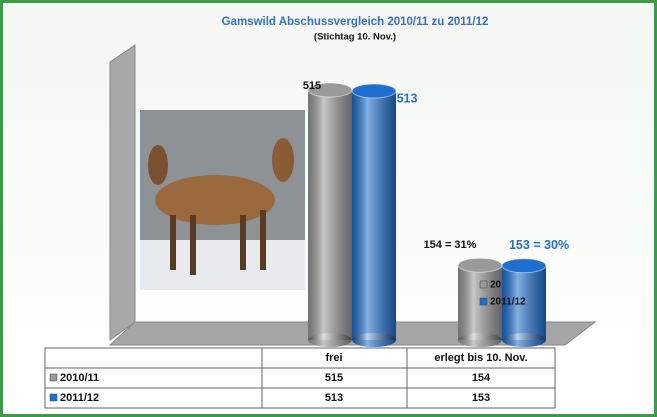 The width and height of the screenshot is (657, 417). What do you see at coordinates (334, 378) in the screenshot?
I see `table-cell: 515` at bounding box center [334, 378].